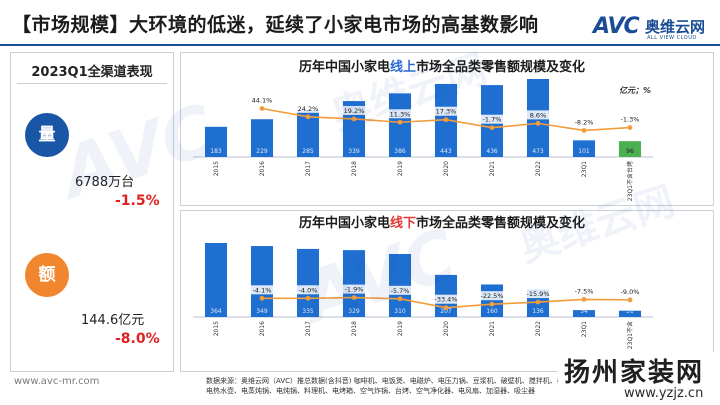  What do you see at coordinates (400, 311) in the screenshot?
I see `bar-value-label: 310` at bounding box center [400, 311].